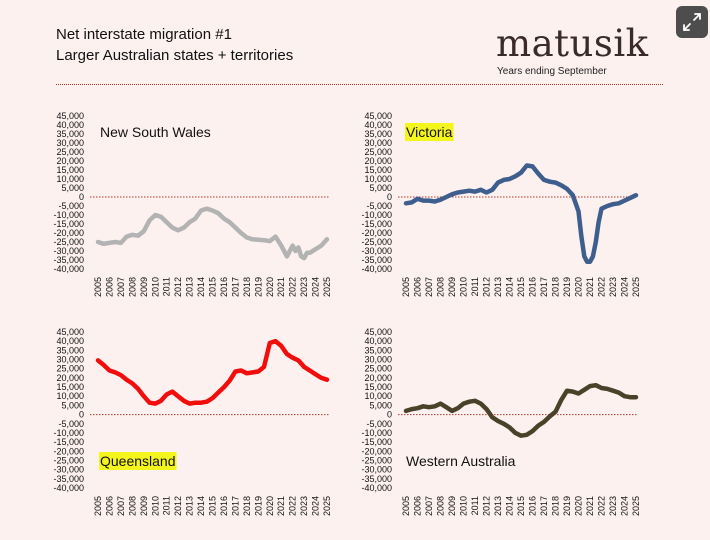 The height and width of the screenshot is (540, 710). What do you see at coordinates (155, 132) in the screenshot?
I see `panel-title: New South Wales` at bounding box center [155, 132].